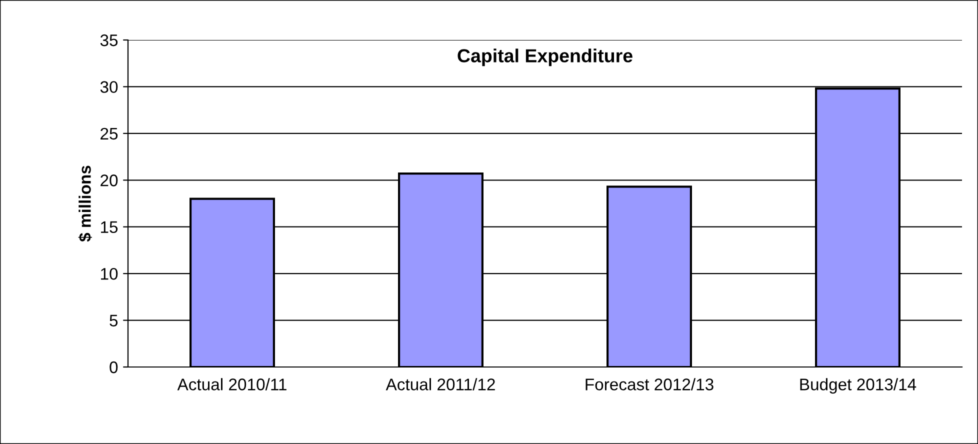  What do you see at coordinates (109, 40) in the screenshot?
I see `y-tick-label: 35` at bounding box center [109, 40].